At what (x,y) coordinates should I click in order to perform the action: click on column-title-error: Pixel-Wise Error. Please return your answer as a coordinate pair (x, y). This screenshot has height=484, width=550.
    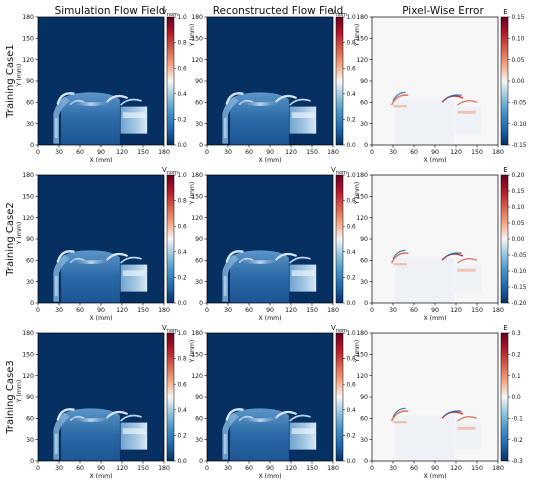
    Looking at the image, I should click on (443, 11).